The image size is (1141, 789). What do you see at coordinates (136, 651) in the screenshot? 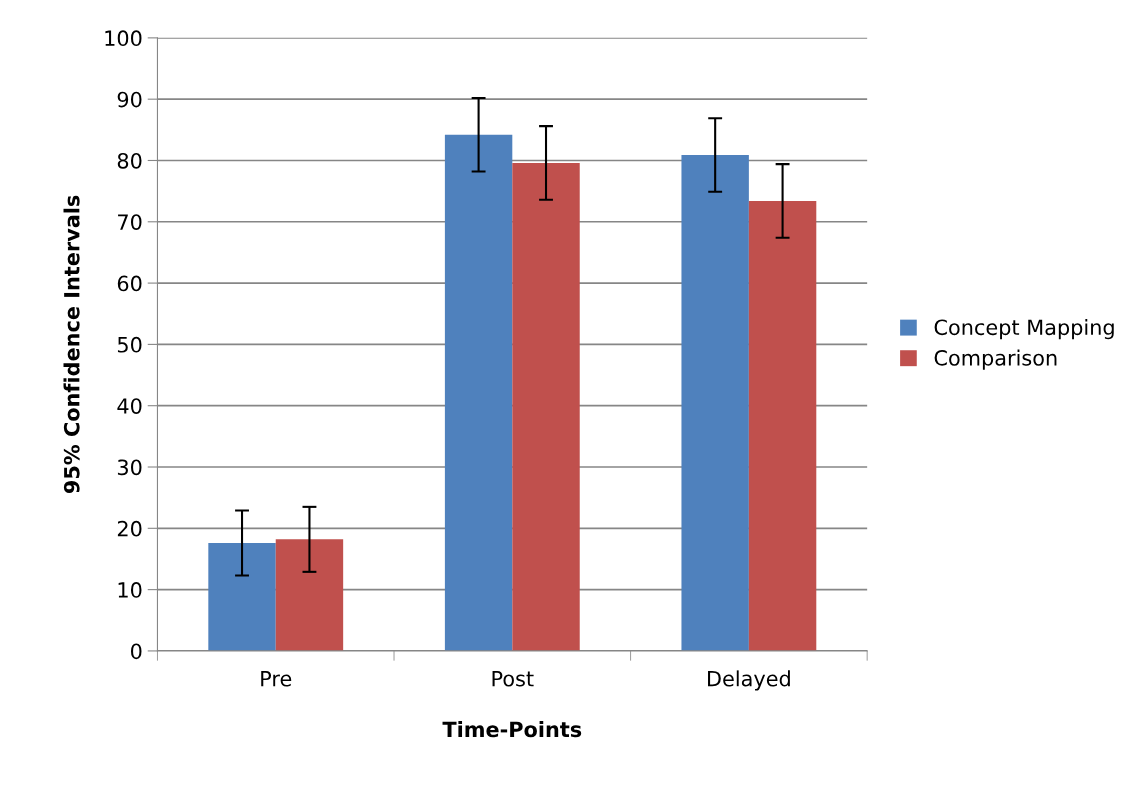
I see `y-tick-label: 0` at bounding box center [136, 651].